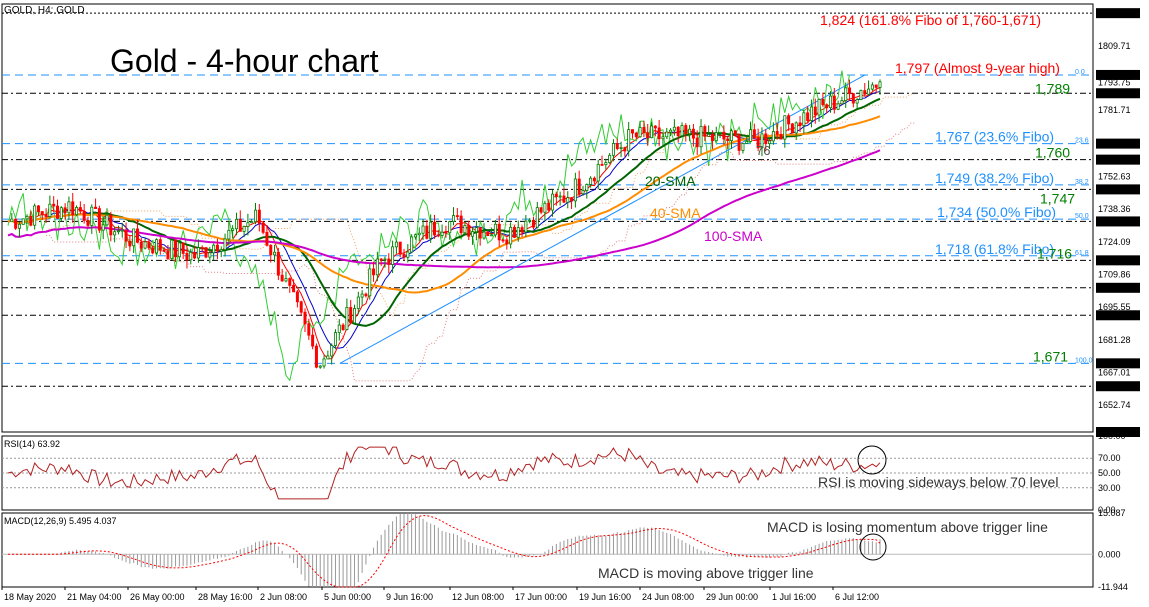  I want to click on macd-signal-line, so click(444, 551).